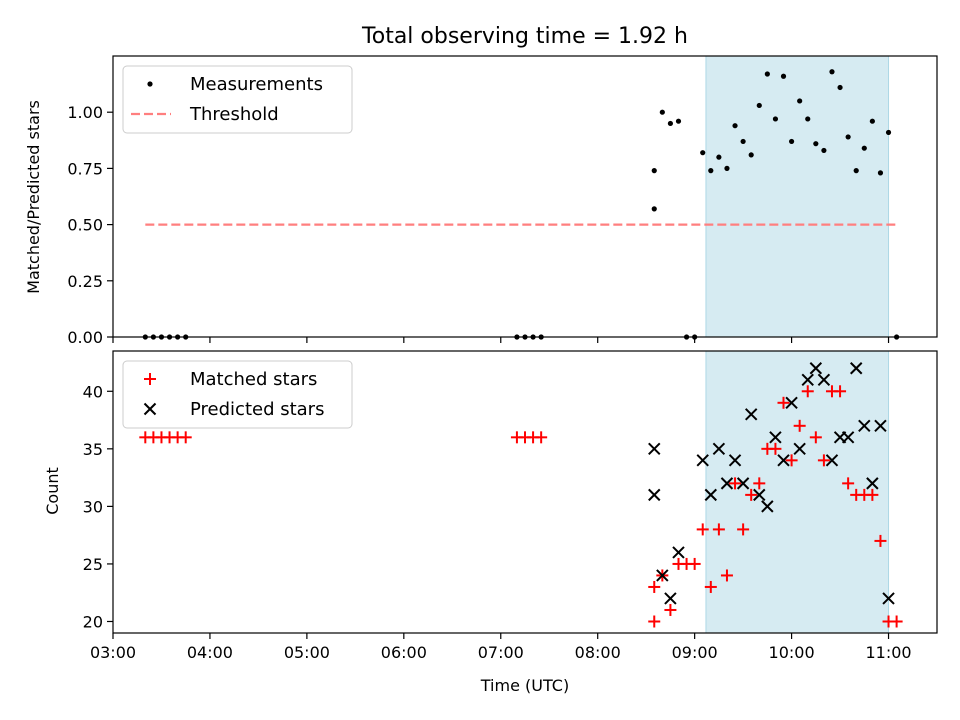  What do you see at coordinates (695, 652) in the screenshot?
I see `bottom-x-tick-label: 09:00` at bounding box center [695, 652].